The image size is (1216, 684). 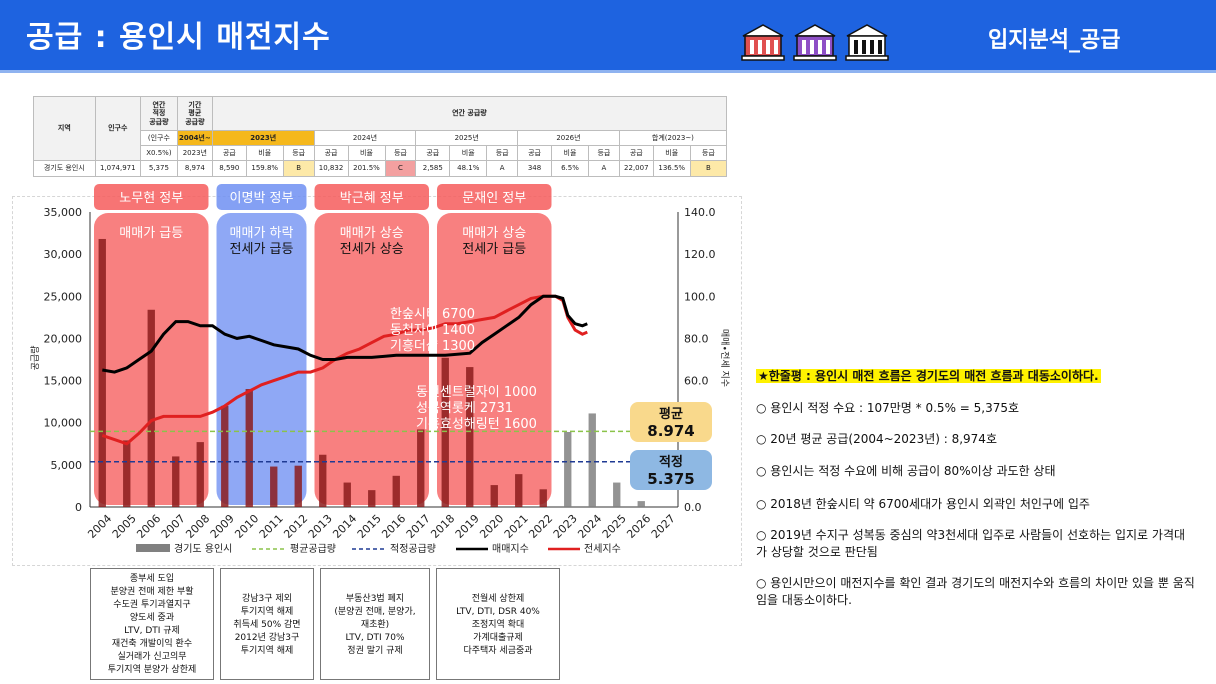 I want to click on y-tick-left: 20,000, so click(x=63, y=338).